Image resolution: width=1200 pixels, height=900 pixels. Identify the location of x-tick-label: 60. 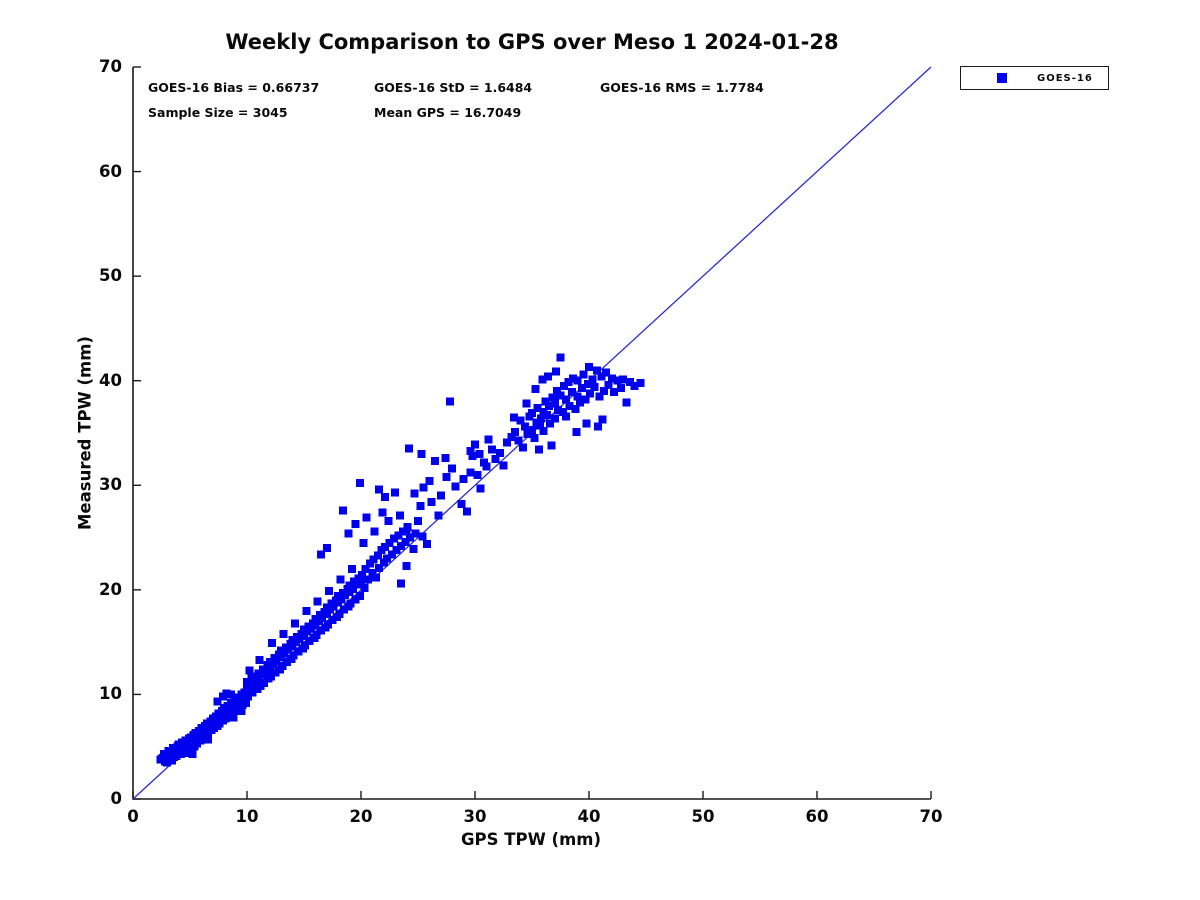
(817, 816).